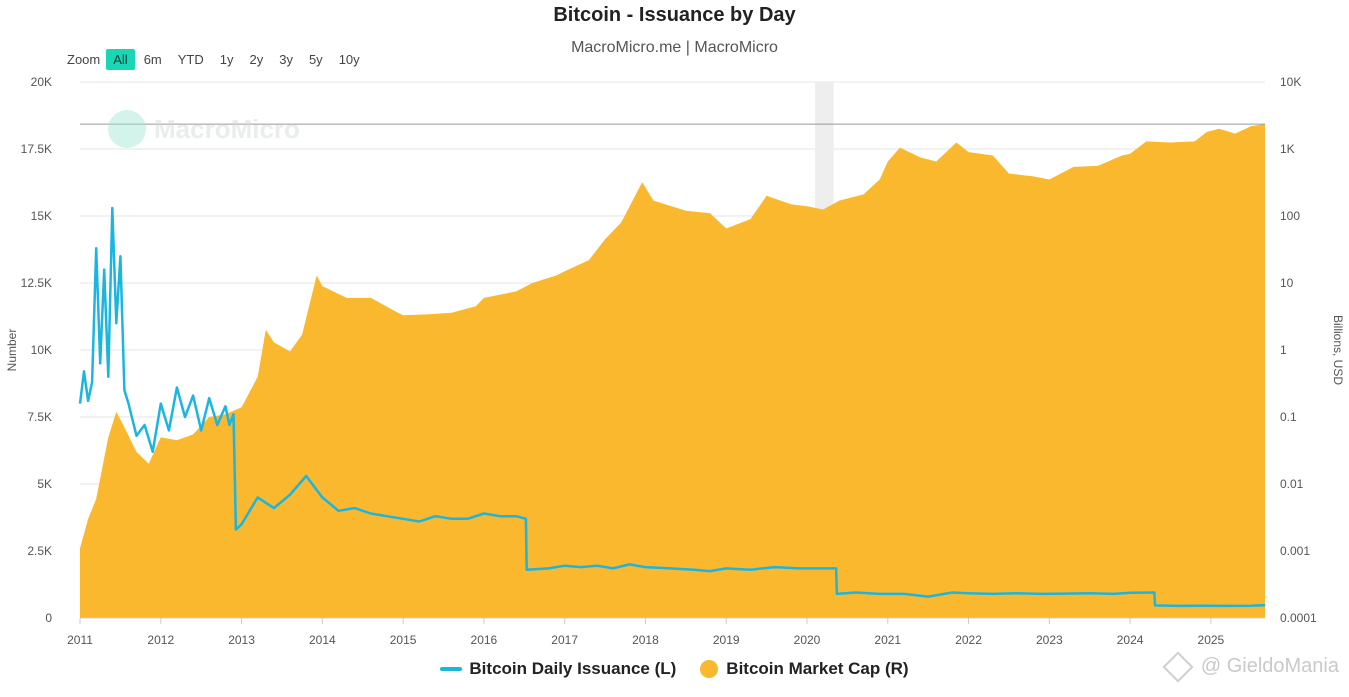 This screenshot has height=697, width=1349. What do you see at coordinates (1288, 417) in the screenshot?
I see `y-right-tick-label: 0.1` at bounding box center [1288, 417].